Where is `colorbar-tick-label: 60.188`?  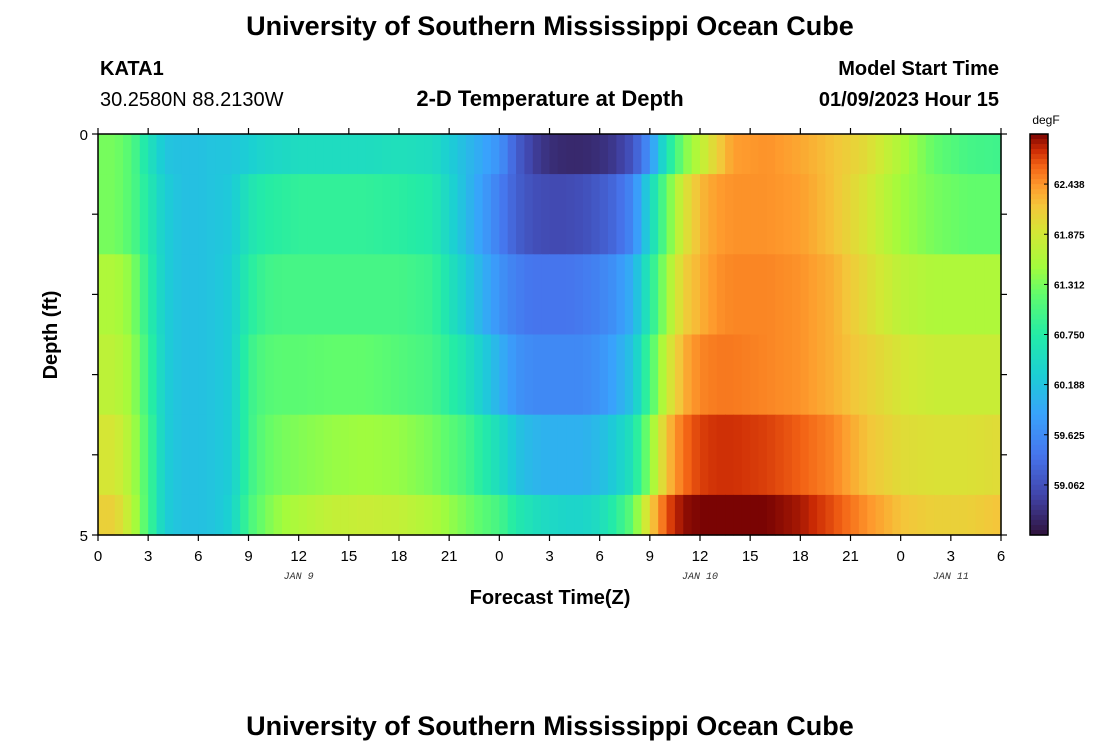 colorbar-tick-label: 60.188 is located at coordinates (1069, 386).